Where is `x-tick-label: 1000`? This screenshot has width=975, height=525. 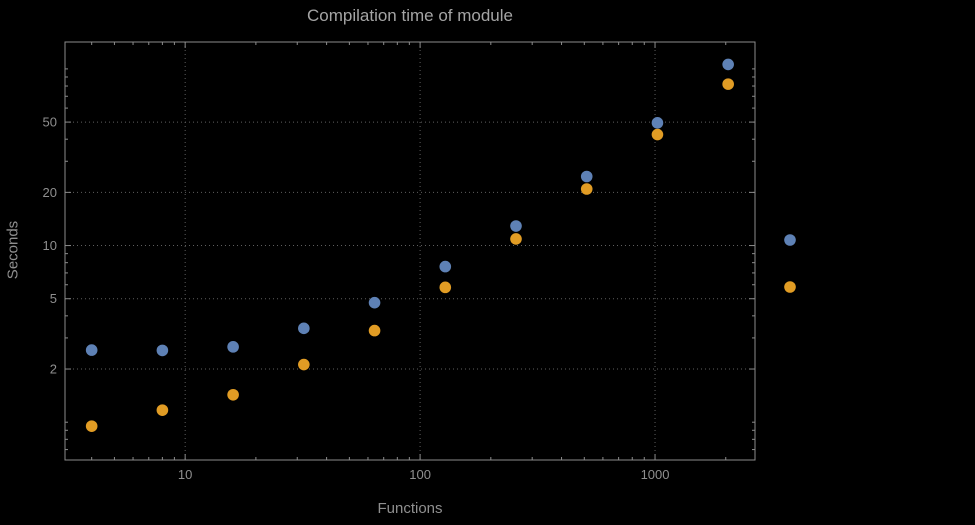
x-tick-label: 1000 is located at coordinates (655, 474).